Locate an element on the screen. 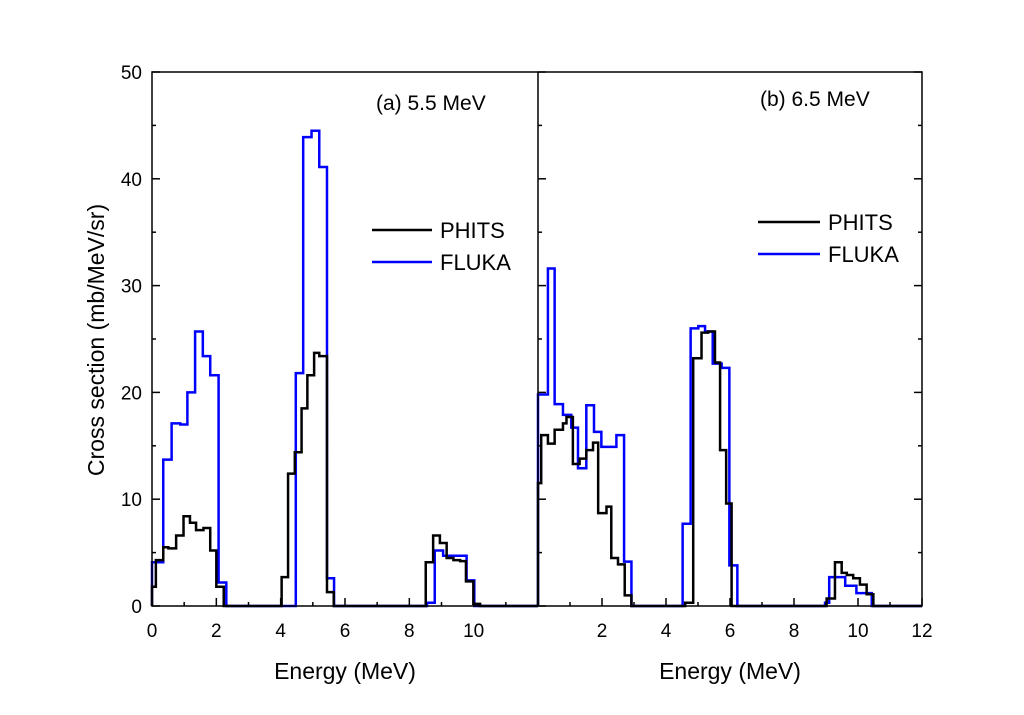  panel-b-annotation: (b) 6.5 MeV is located at coordinates (815, 99).